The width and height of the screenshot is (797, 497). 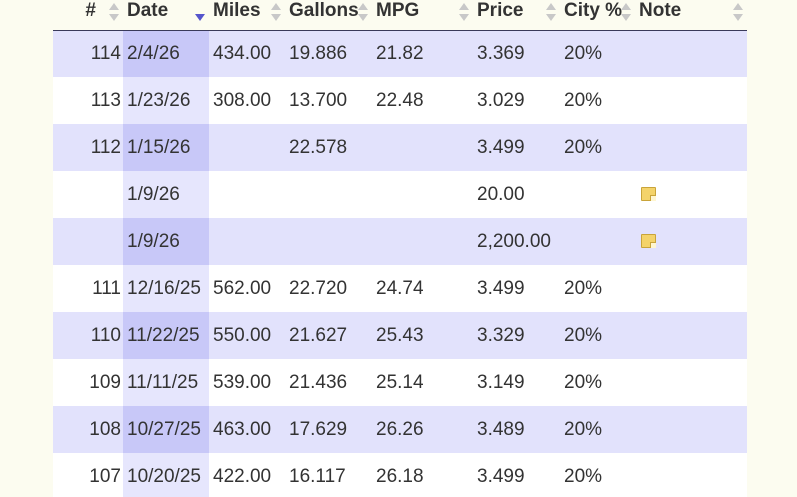 What do you see at coordinates (148, 10) in the screenshot?
I see `column-header-date-label: Date` at bounding box center [148, 10].